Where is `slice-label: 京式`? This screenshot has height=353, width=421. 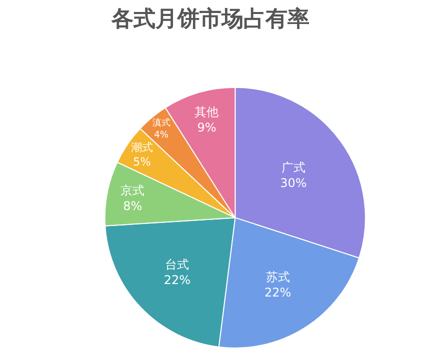 slice-label: 京式 is located at coordinates (132, 190).